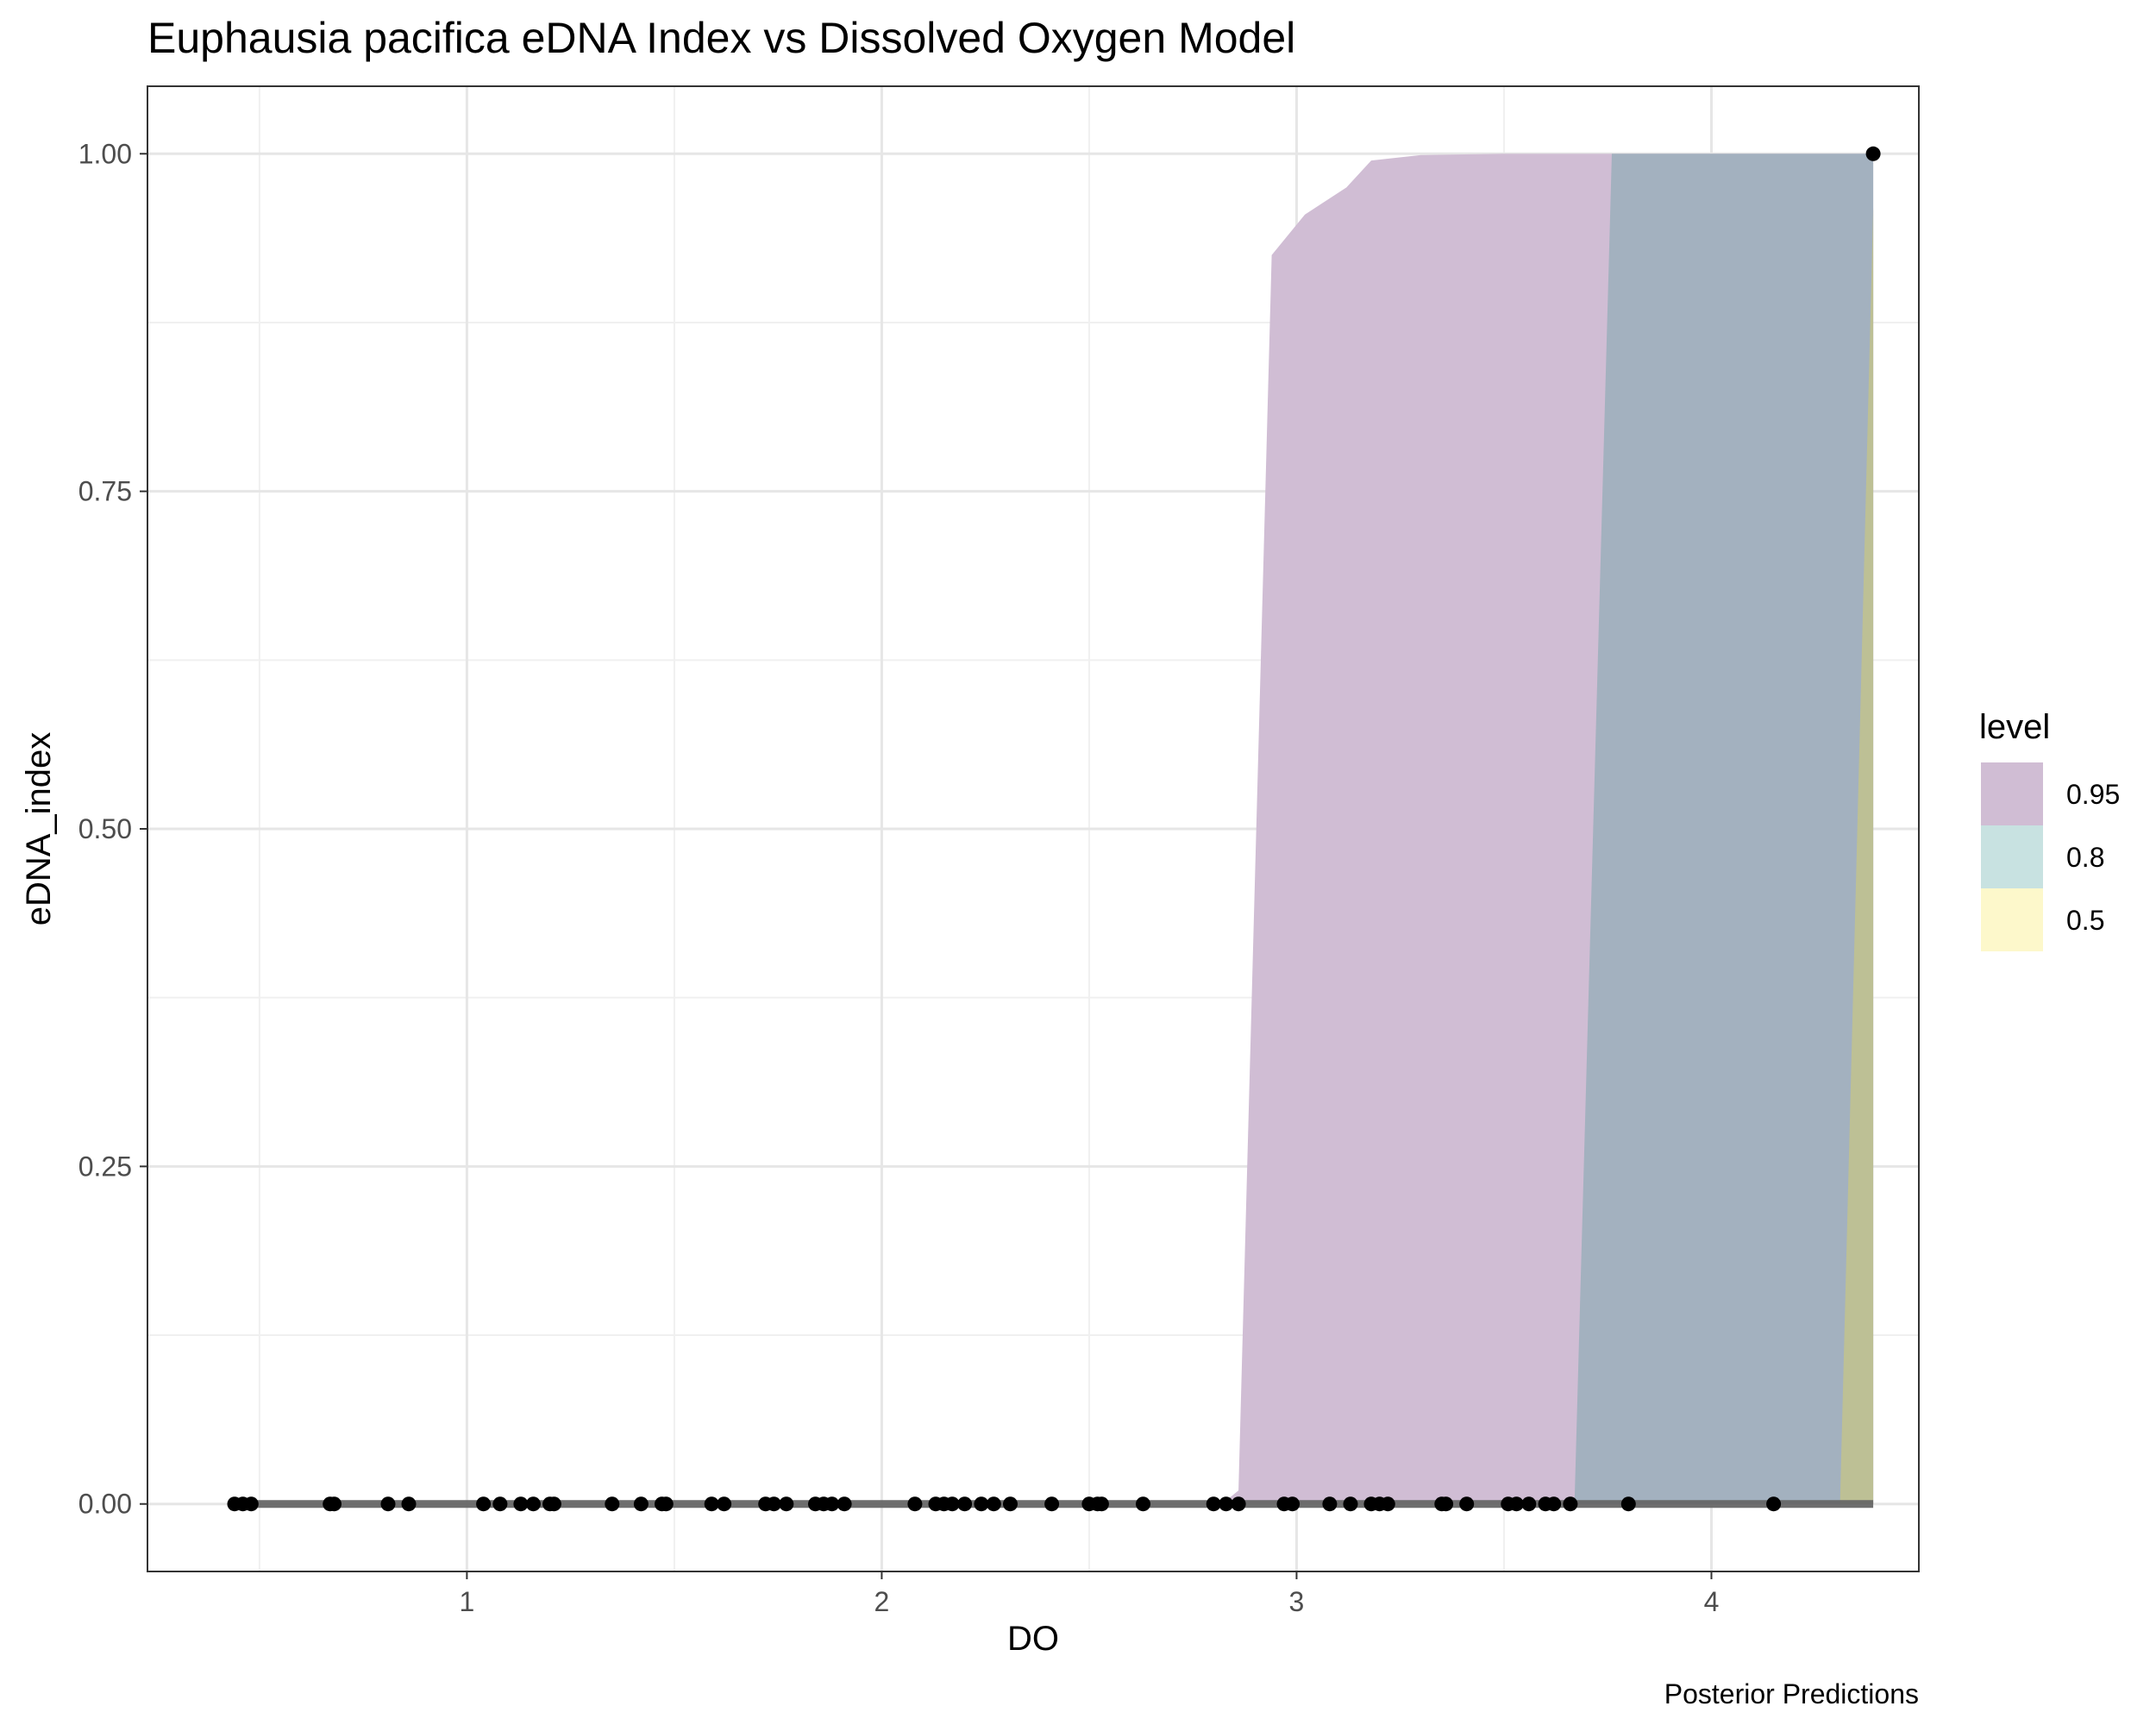 This screenshot has height=1725, width=2156. I want to click on y-tick-label: 1.00, so click(105, 153).